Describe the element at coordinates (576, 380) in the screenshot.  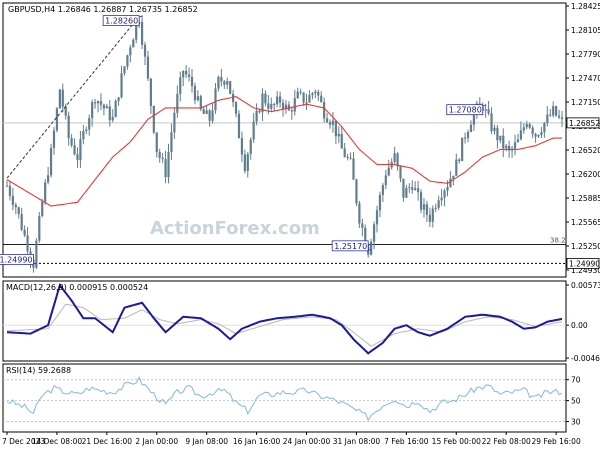
I see `rsi-tick-label: 70` at that location.